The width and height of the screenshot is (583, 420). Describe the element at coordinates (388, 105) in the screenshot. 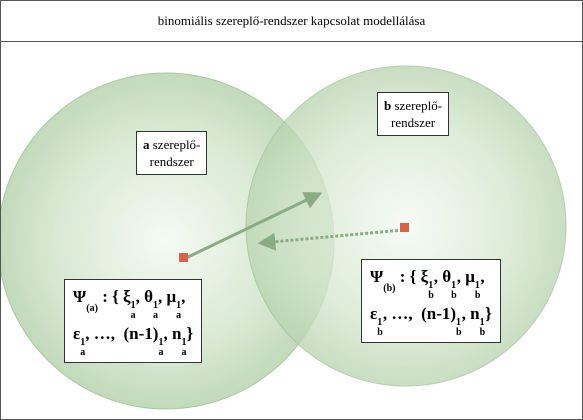

I see `system-letter: b` at that location.